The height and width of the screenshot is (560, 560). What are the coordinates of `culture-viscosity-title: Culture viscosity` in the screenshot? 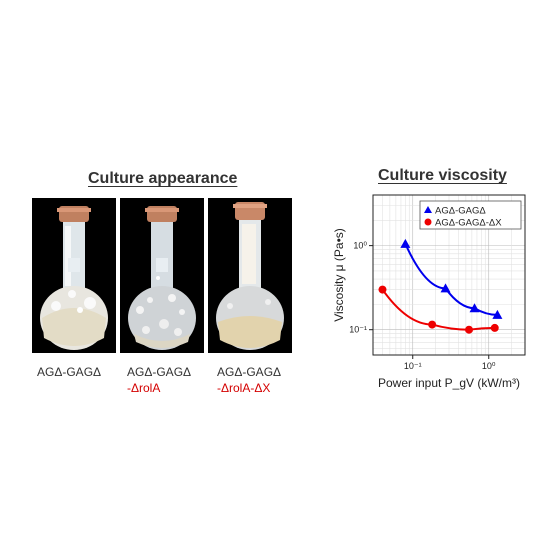 It's located at (442, 175).